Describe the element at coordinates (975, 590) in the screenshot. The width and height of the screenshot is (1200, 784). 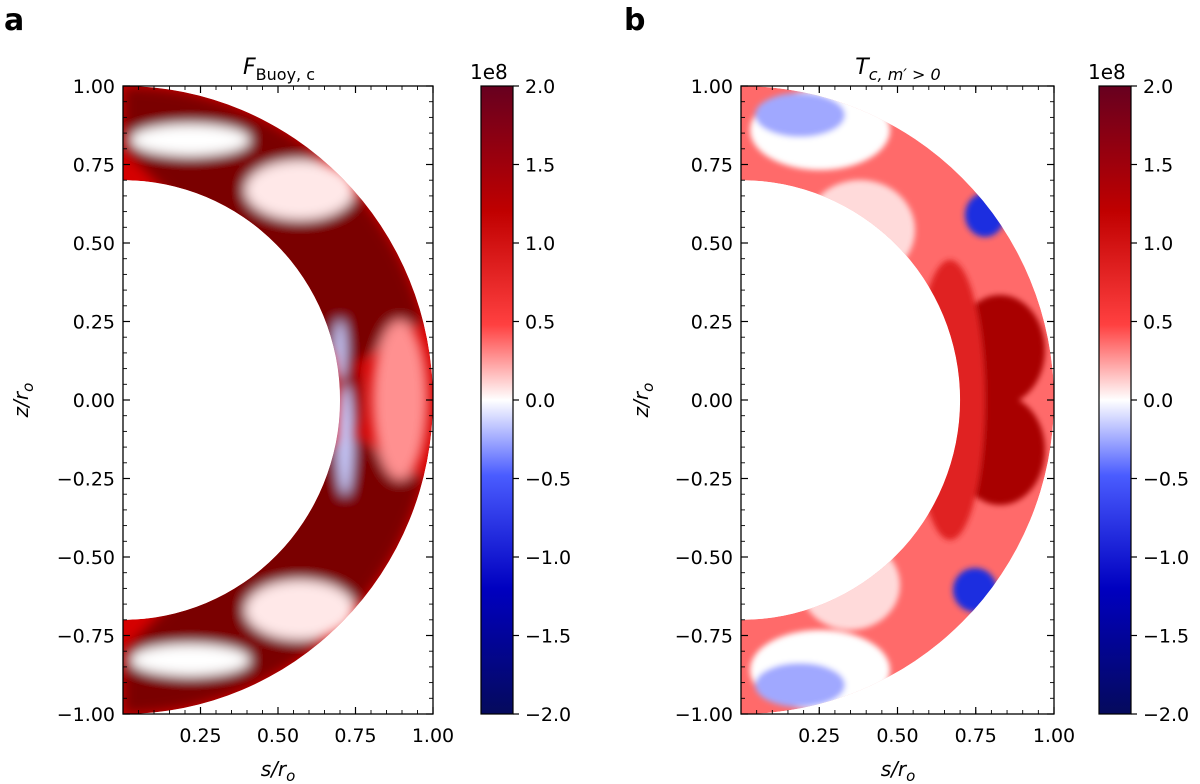
I see `blue-rim-south-b` at that location.